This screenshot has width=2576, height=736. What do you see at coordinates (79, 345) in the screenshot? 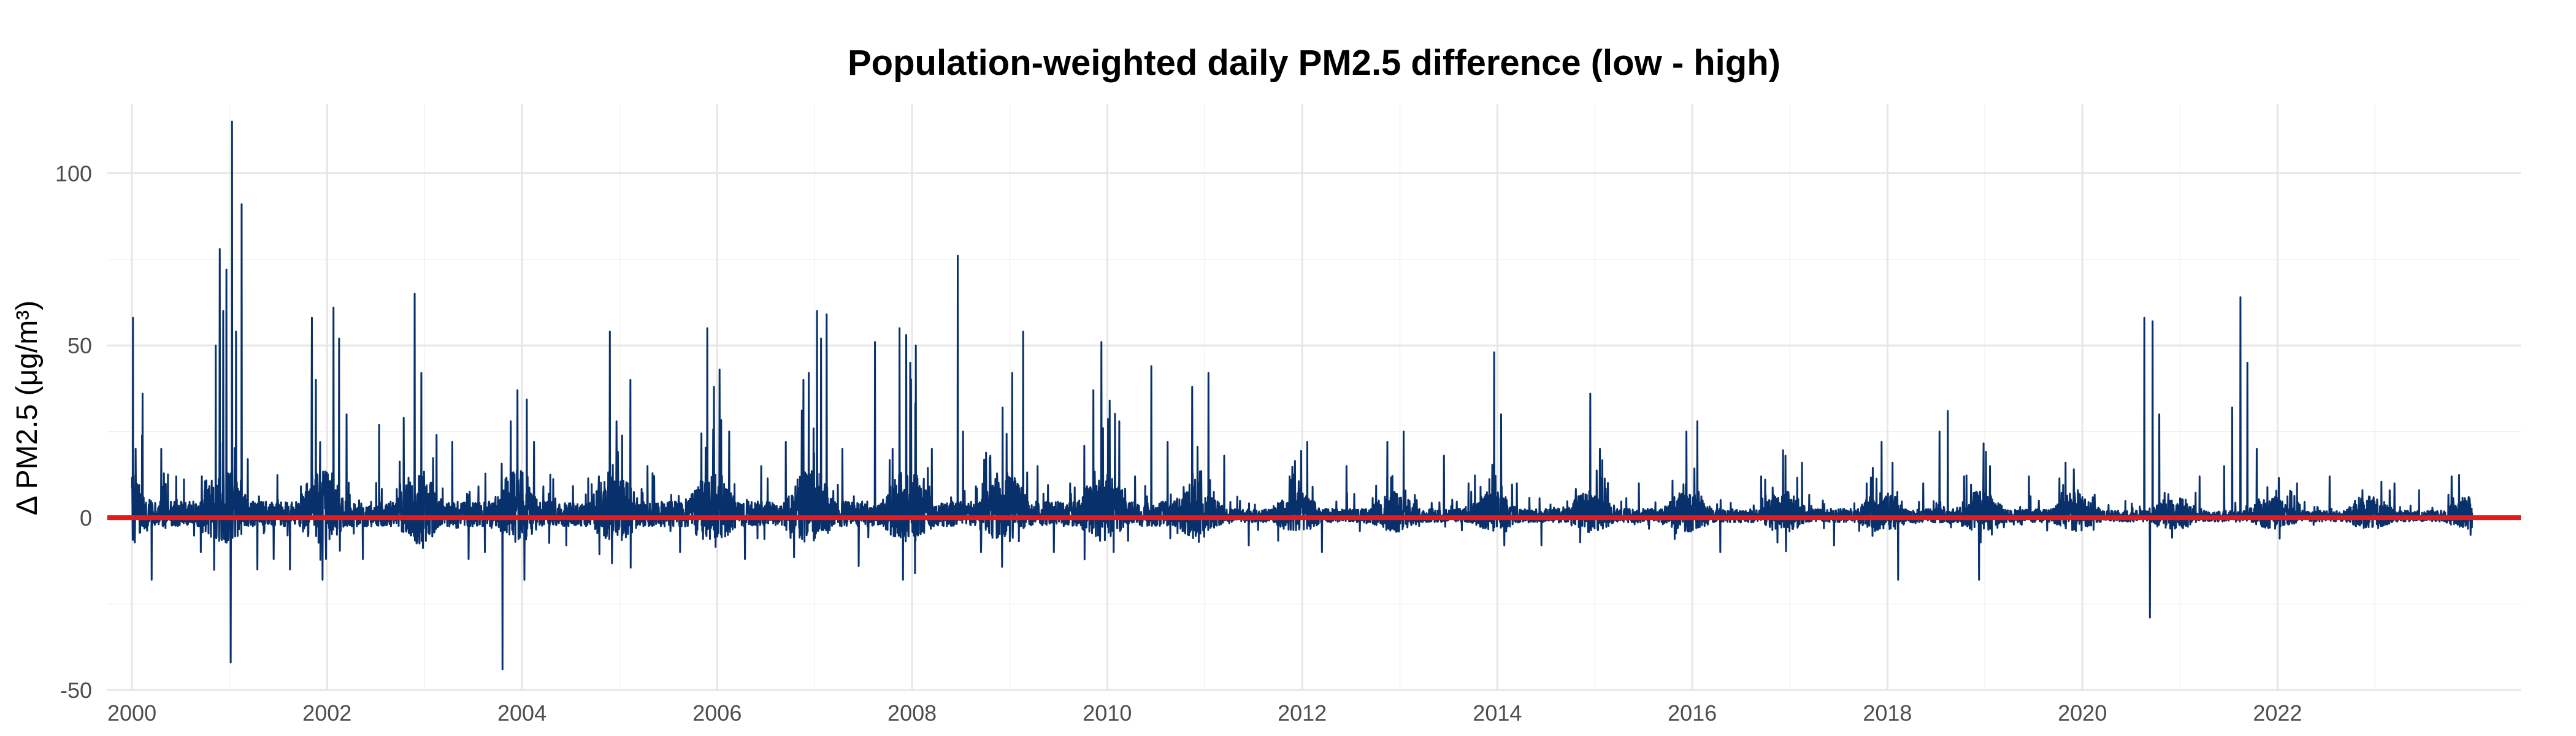
I see `y-tick-label: 50` at bounding box center [79, 345].